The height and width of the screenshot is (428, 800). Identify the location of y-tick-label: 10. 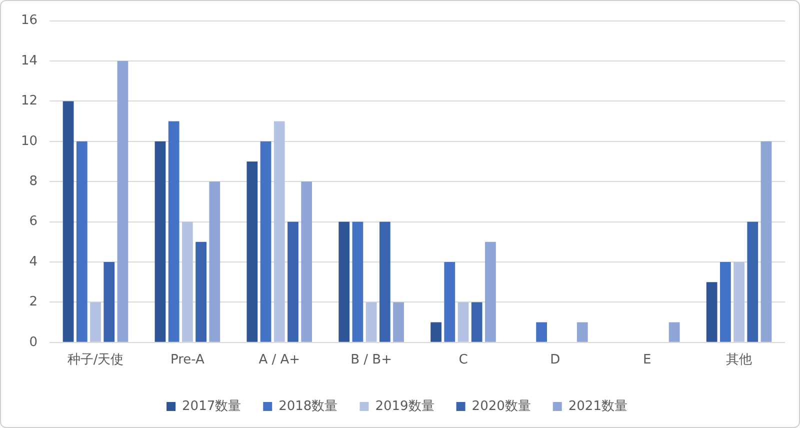
(29, 141).